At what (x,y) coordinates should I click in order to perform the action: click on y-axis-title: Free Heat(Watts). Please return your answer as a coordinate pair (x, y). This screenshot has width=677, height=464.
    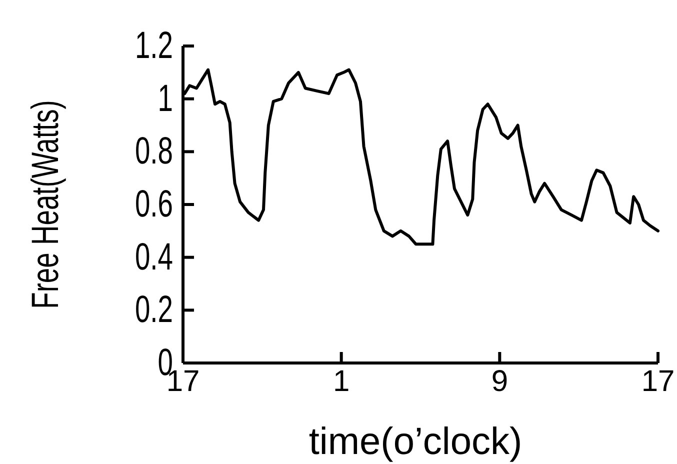
    Looking at the image, I should click on (46, 204).